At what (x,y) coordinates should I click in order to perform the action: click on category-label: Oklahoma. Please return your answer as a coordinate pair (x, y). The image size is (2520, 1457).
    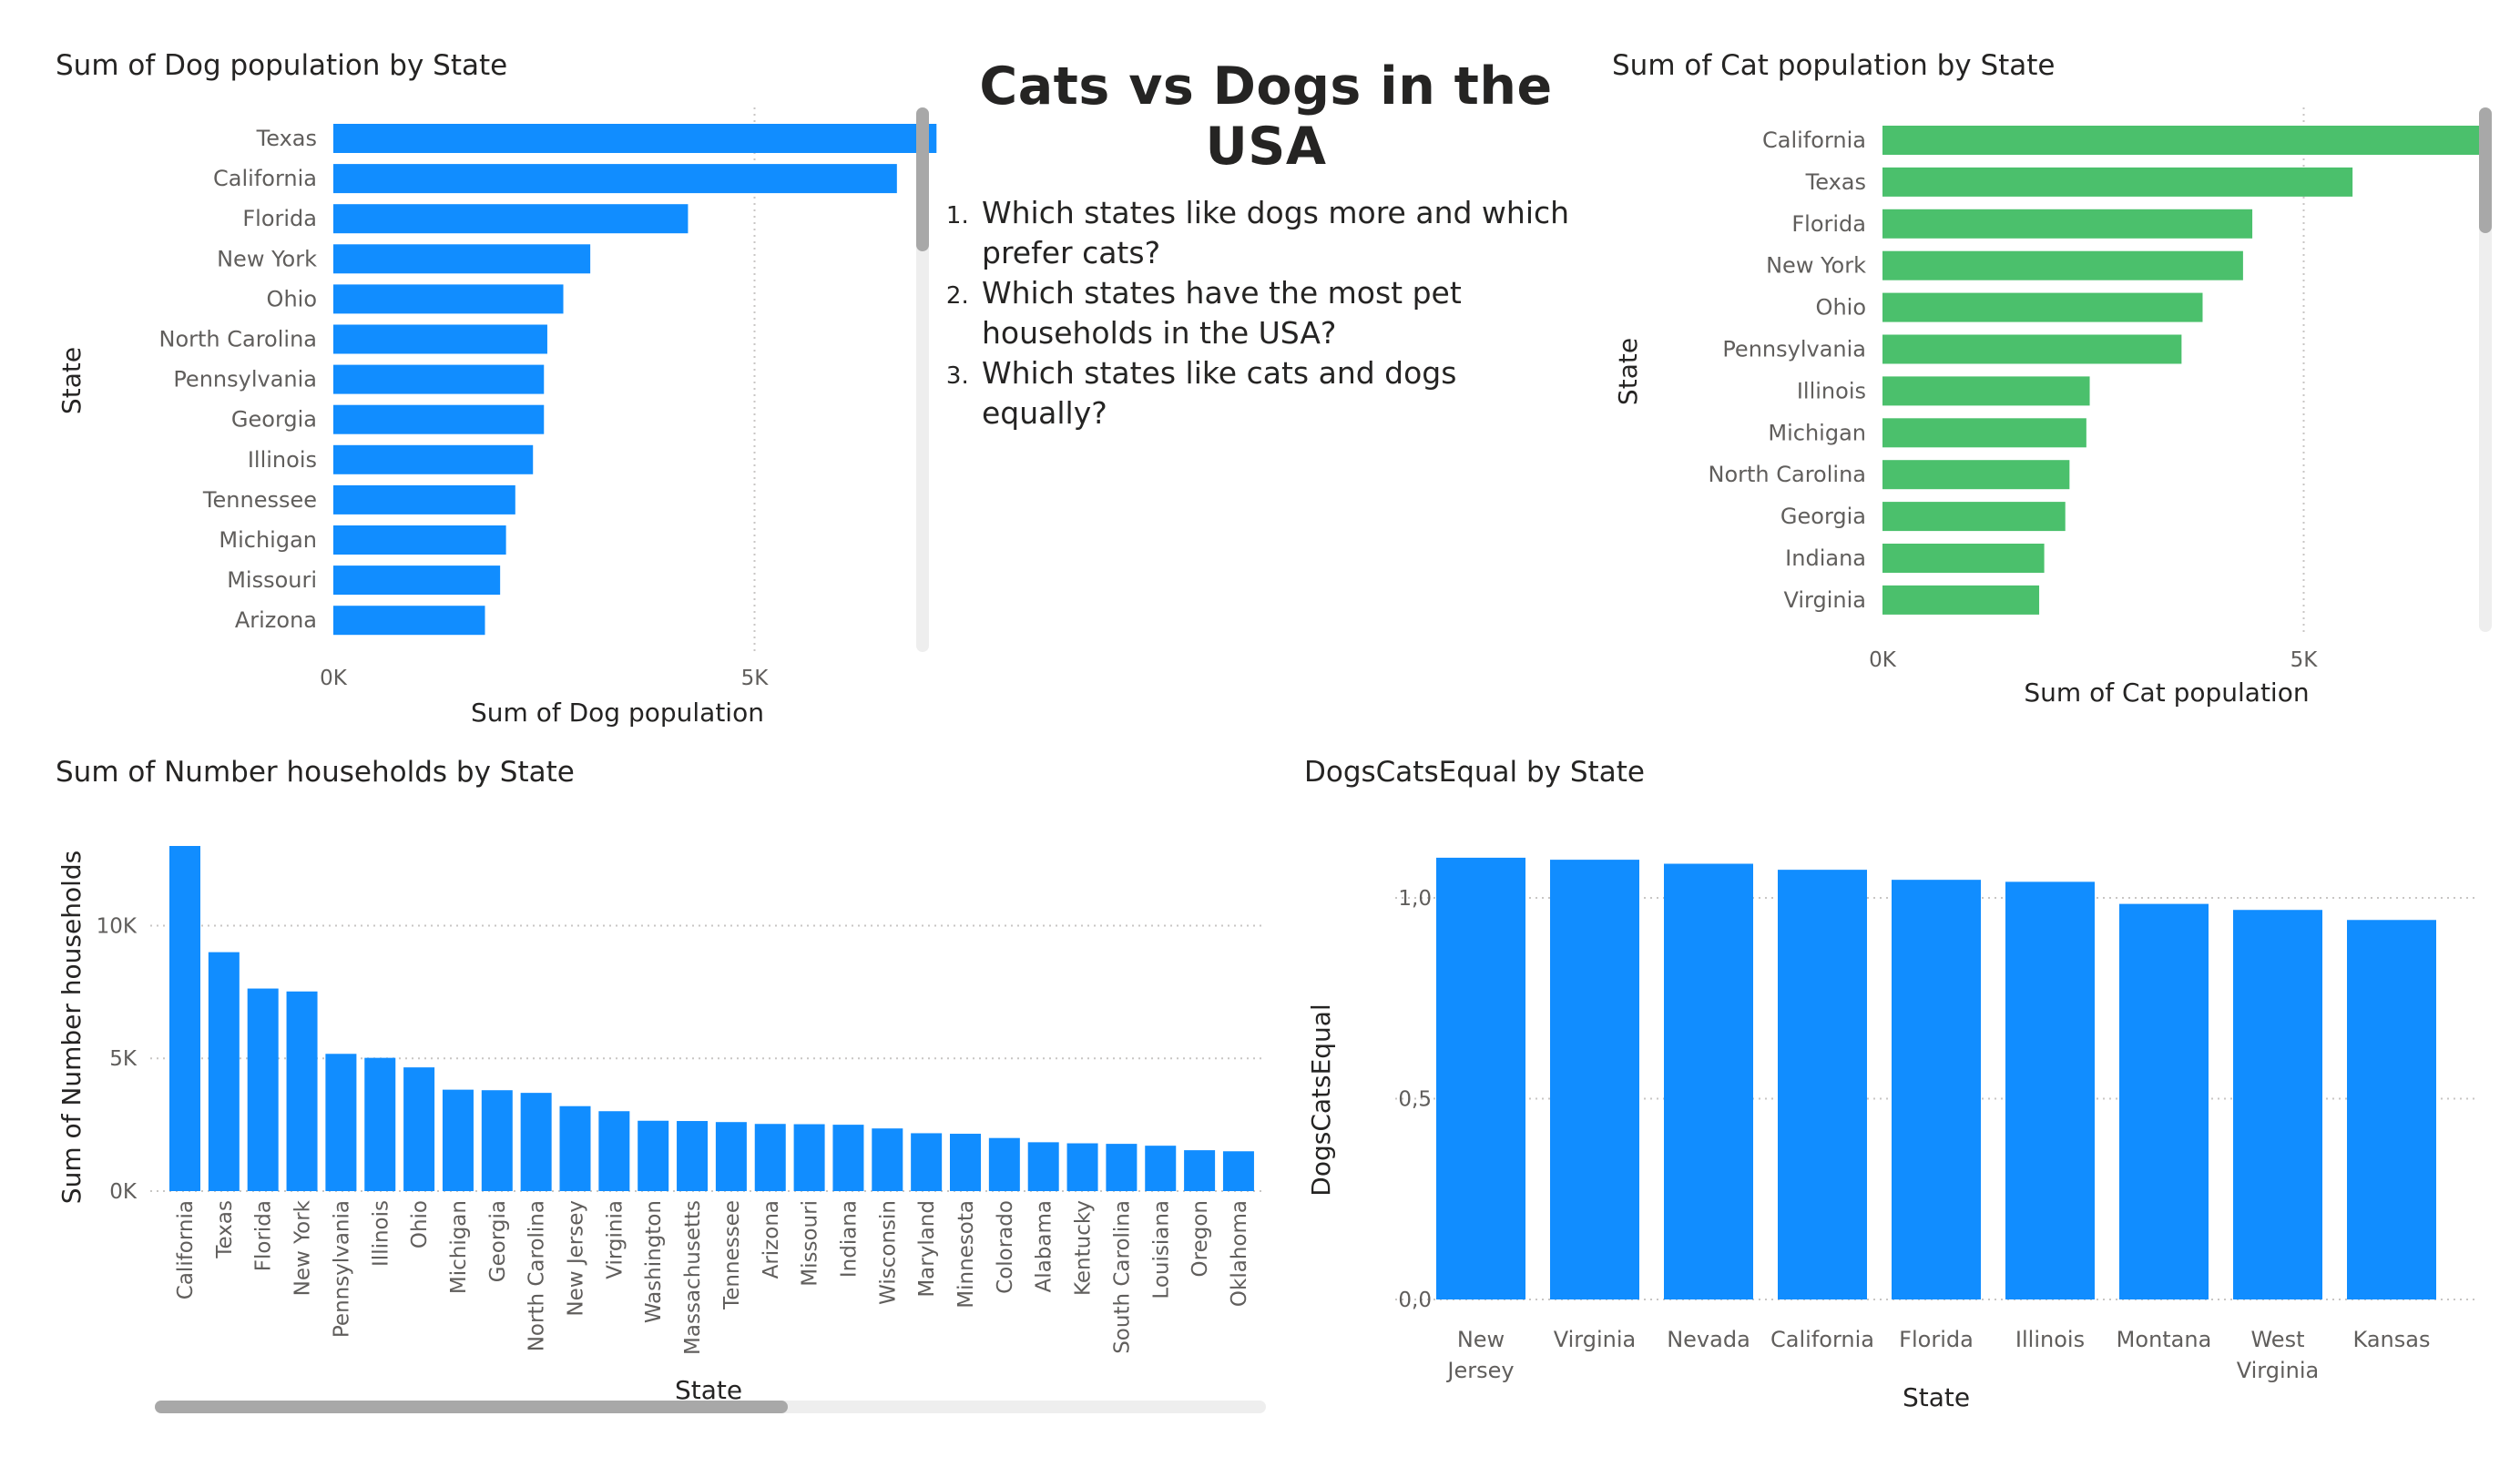
    Looking at the image, I should click on (1239, 1253).